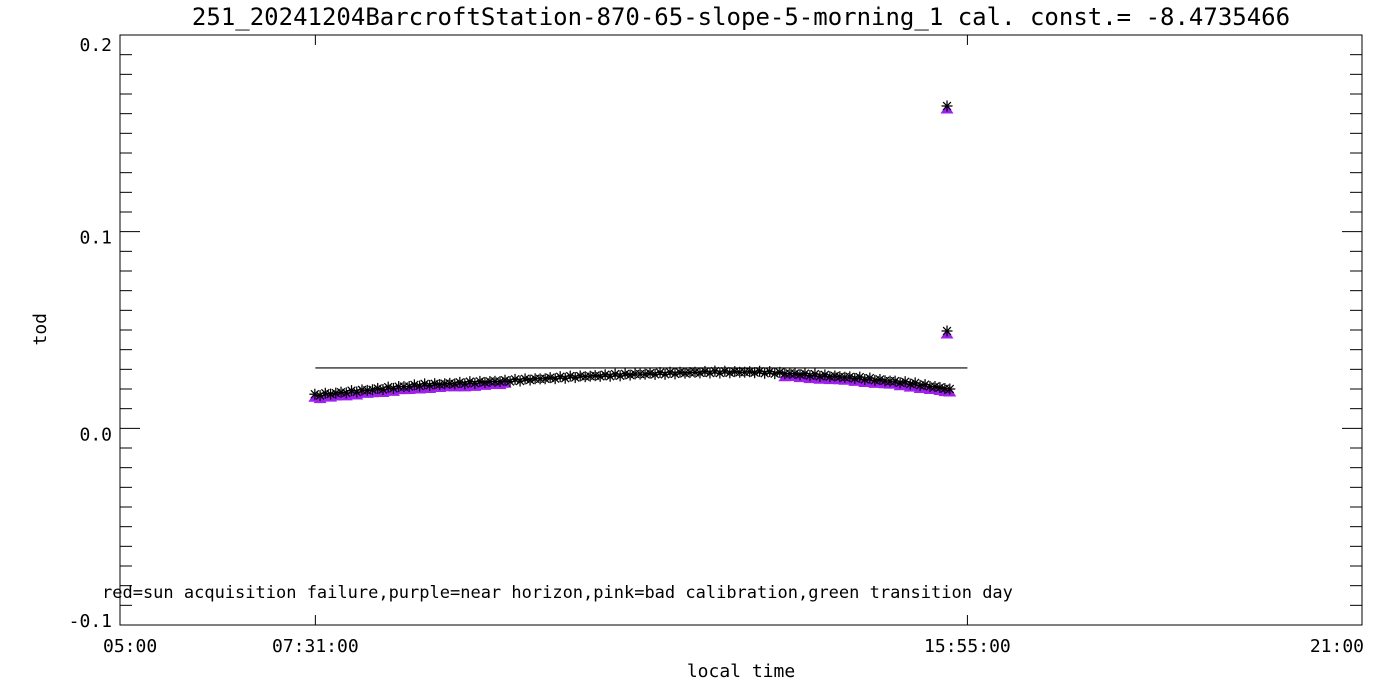  What do you see at coordinates (741, 671) in the screenshot?
I see `x-axis-label: local time` at bounding box center [741, 671].